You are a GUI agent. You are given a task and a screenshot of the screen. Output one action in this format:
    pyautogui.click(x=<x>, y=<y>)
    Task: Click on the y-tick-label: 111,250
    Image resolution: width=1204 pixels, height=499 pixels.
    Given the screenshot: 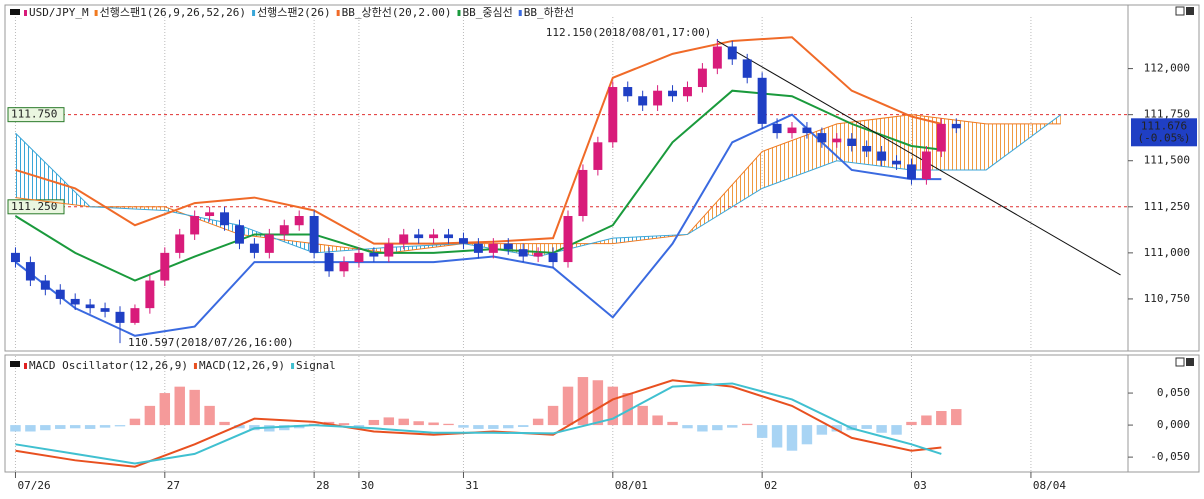 What is the action you would take?
    pyautogui.click(x=1167, y=206)
    